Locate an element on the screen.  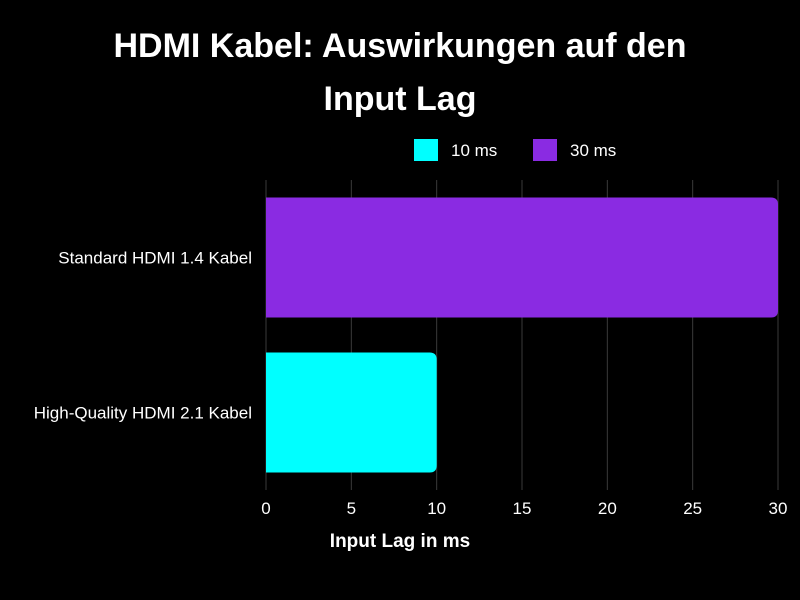
x-tick-label-2: 10 is located at coordinates (436, 508).